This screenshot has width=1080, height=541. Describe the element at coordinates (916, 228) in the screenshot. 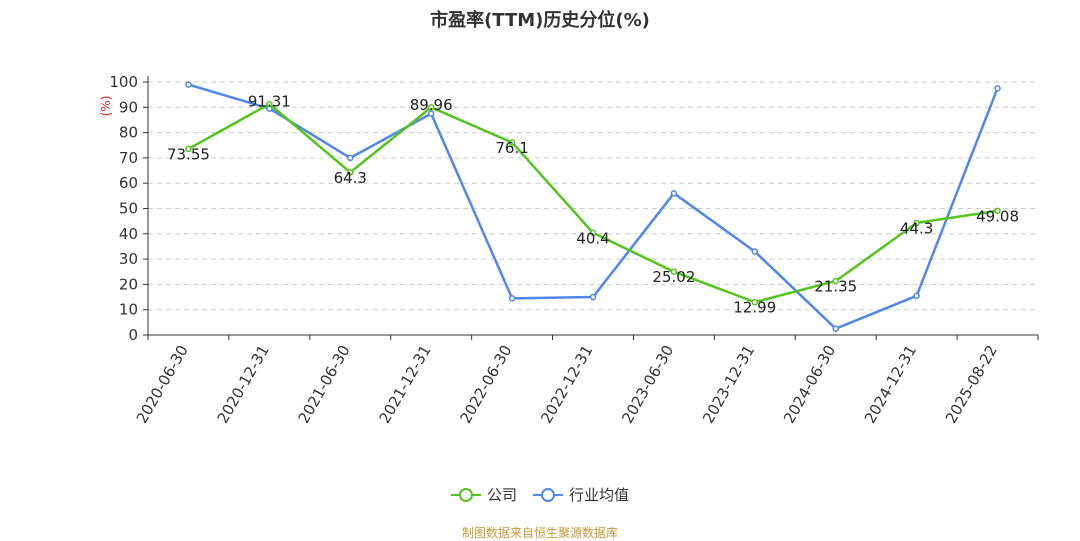

I see `data-label: 44.3` at that location.